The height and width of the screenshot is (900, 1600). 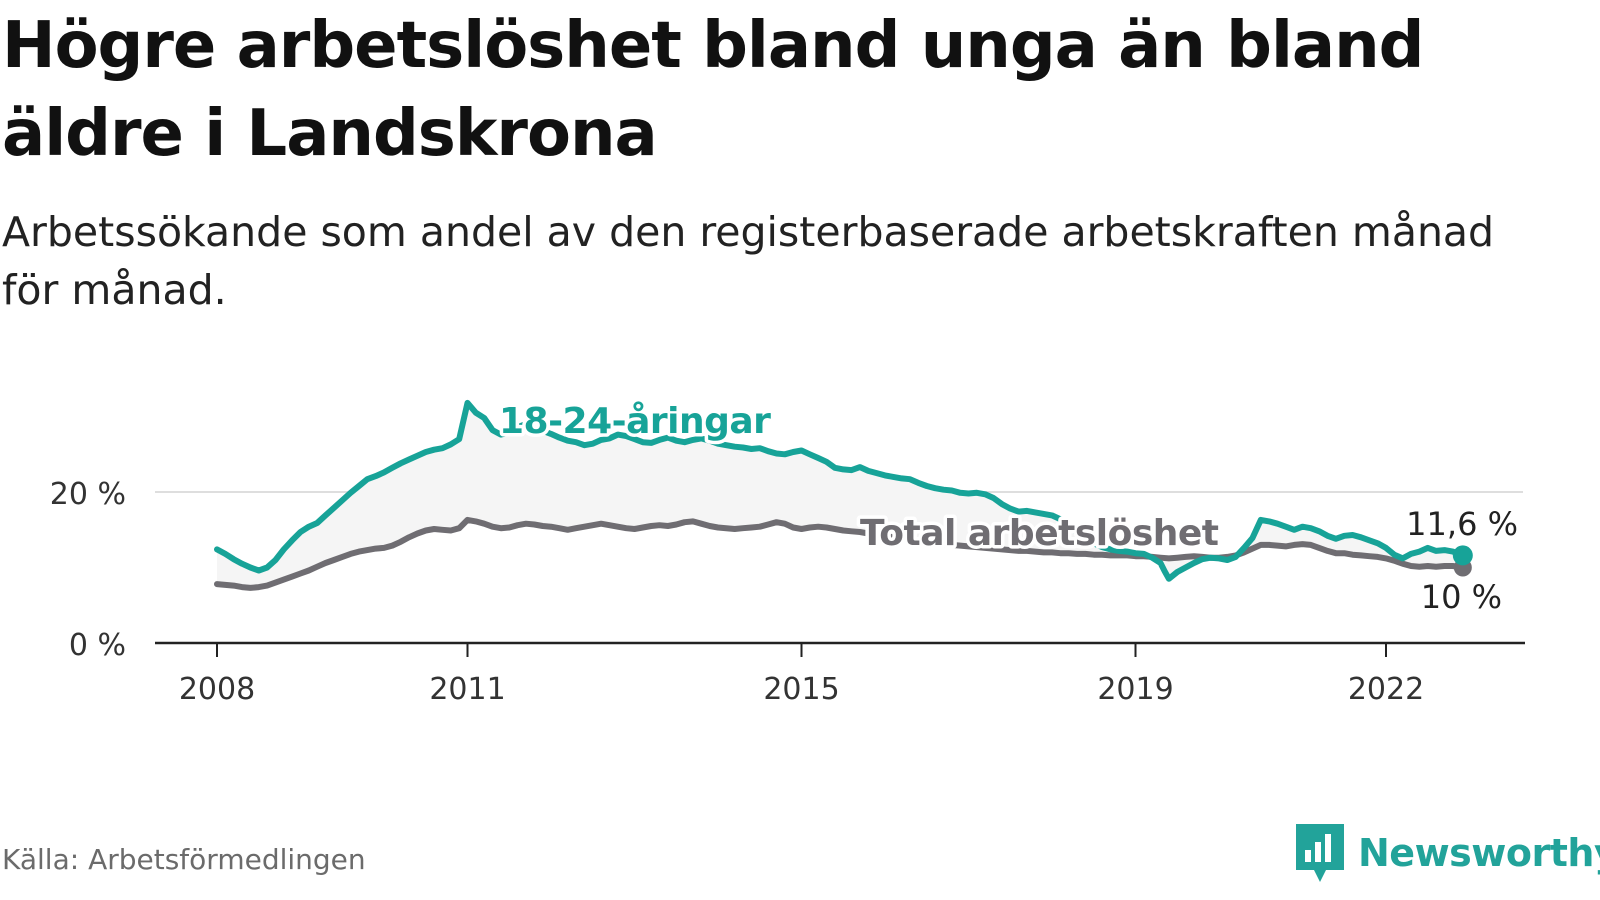 I want to click on x-tick-label: 2011, so click(x=467, y=689).